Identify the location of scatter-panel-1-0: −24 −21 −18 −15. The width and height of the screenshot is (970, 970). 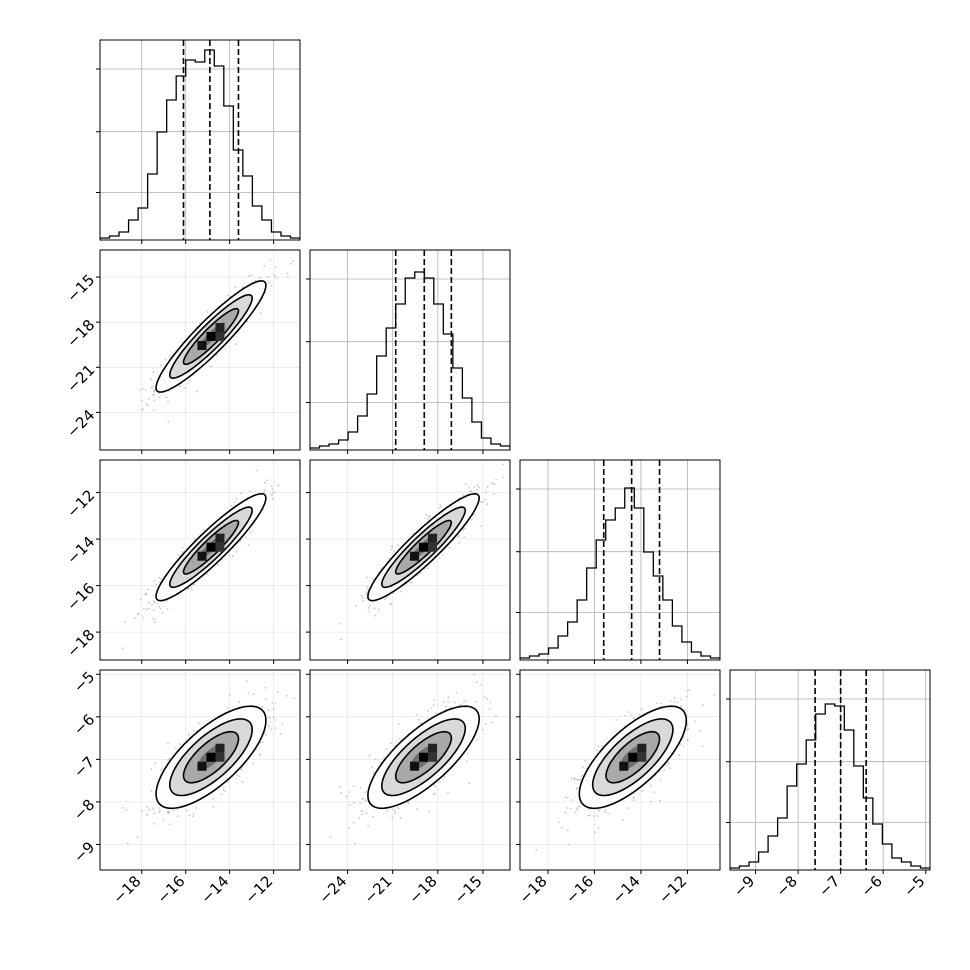
(182, 351).